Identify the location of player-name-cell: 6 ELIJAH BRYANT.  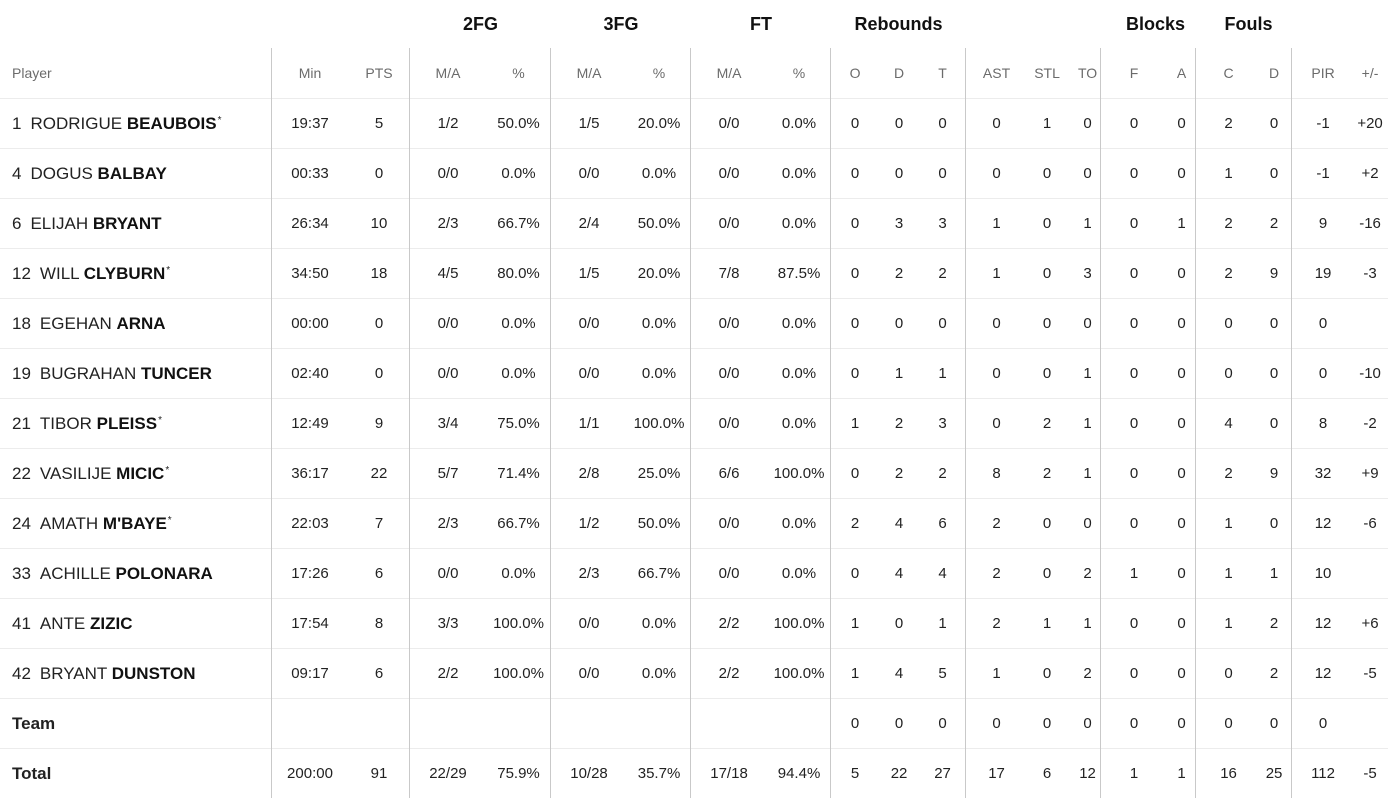
(136, 223).